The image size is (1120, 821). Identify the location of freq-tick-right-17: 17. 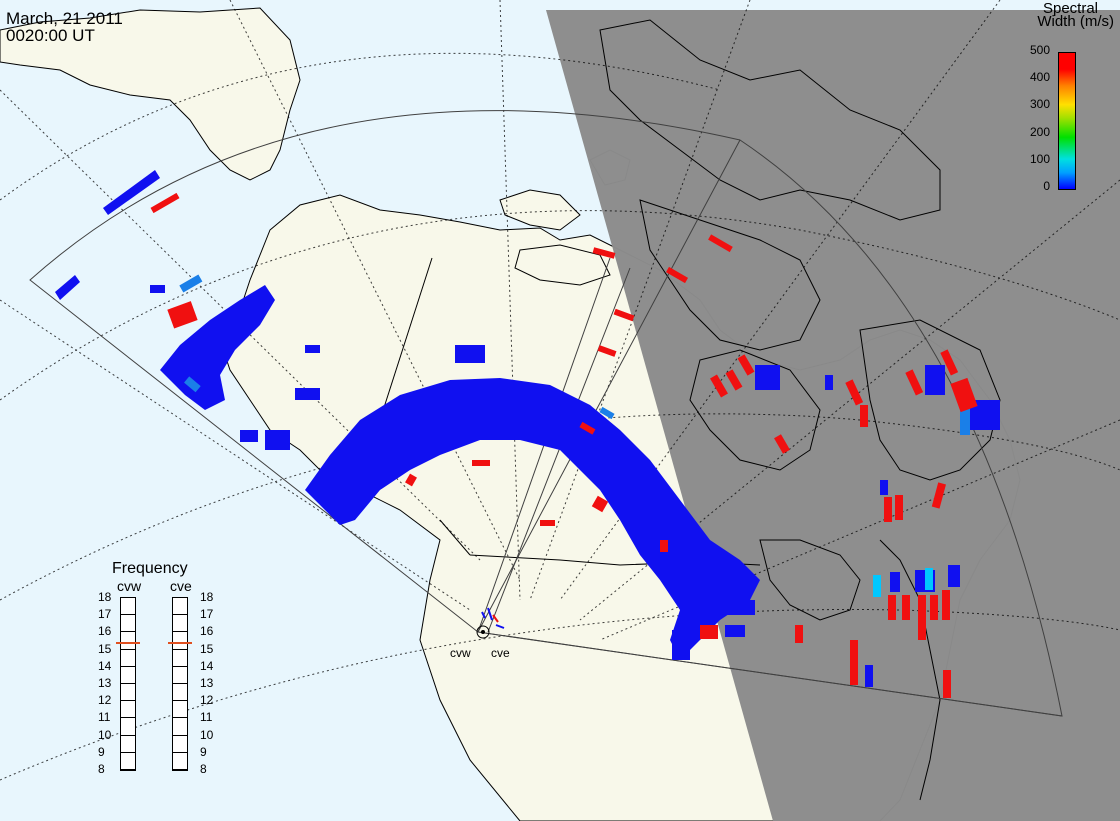
(207, 614).